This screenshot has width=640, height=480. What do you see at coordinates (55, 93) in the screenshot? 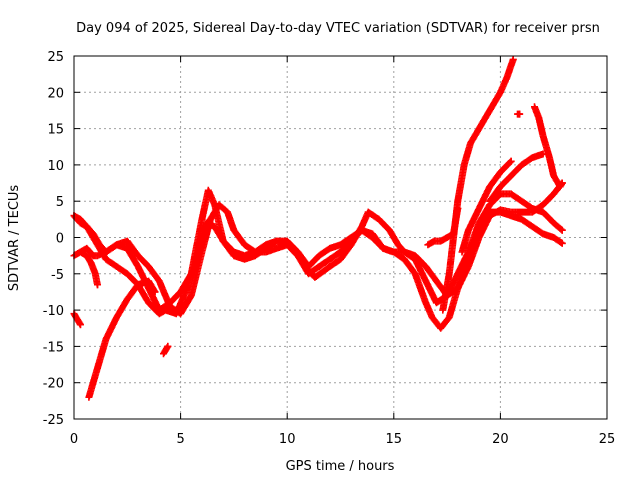
I see `y-tick-label: 20` at bounding box center [55, 93].